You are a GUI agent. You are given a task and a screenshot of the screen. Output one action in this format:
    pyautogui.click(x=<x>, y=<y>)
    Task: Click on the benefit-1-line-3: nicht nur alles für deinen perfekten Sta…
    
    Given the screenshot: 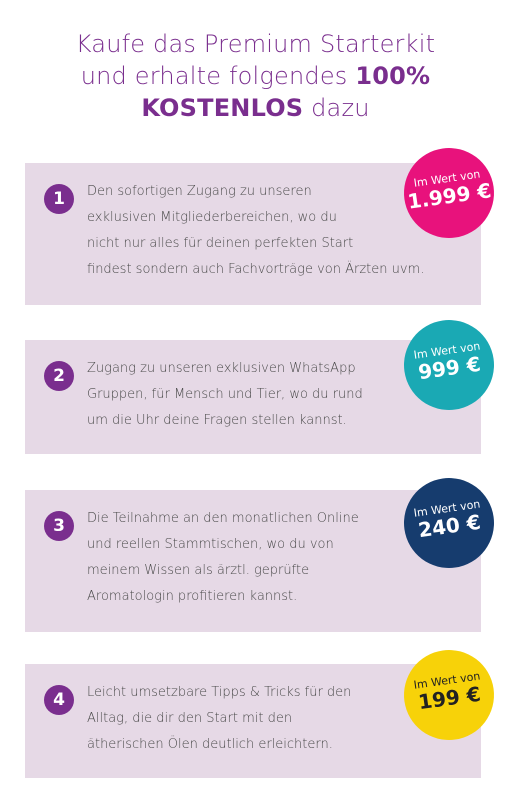 What is the action you would take?
    pyautogui.click(x=220, y=243)
    